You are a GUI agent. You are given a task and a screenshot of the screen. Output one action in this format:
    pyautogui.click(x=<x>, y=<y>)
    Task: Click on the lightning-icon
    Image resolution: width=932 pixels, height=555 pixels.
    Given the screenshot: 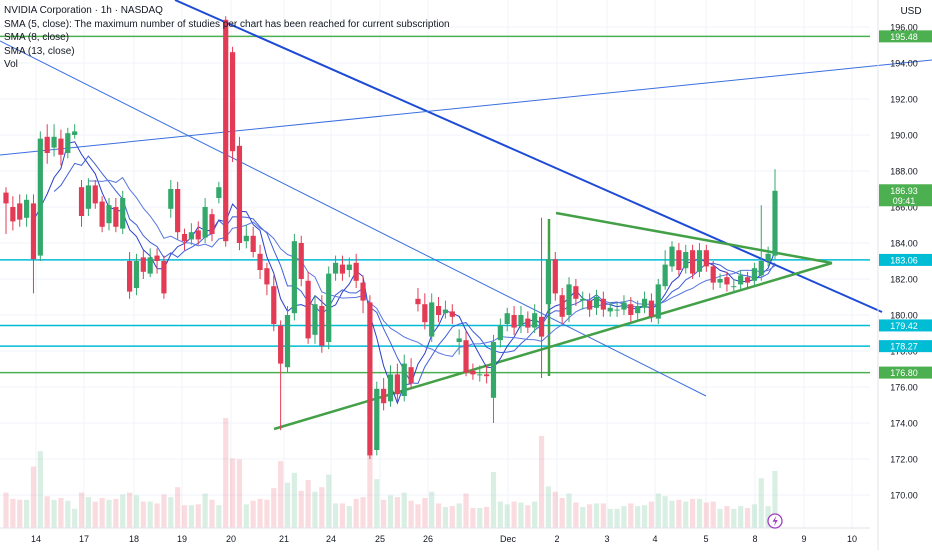 What is the action you would take?
    pyautogui.click(x=775, y=521)
    